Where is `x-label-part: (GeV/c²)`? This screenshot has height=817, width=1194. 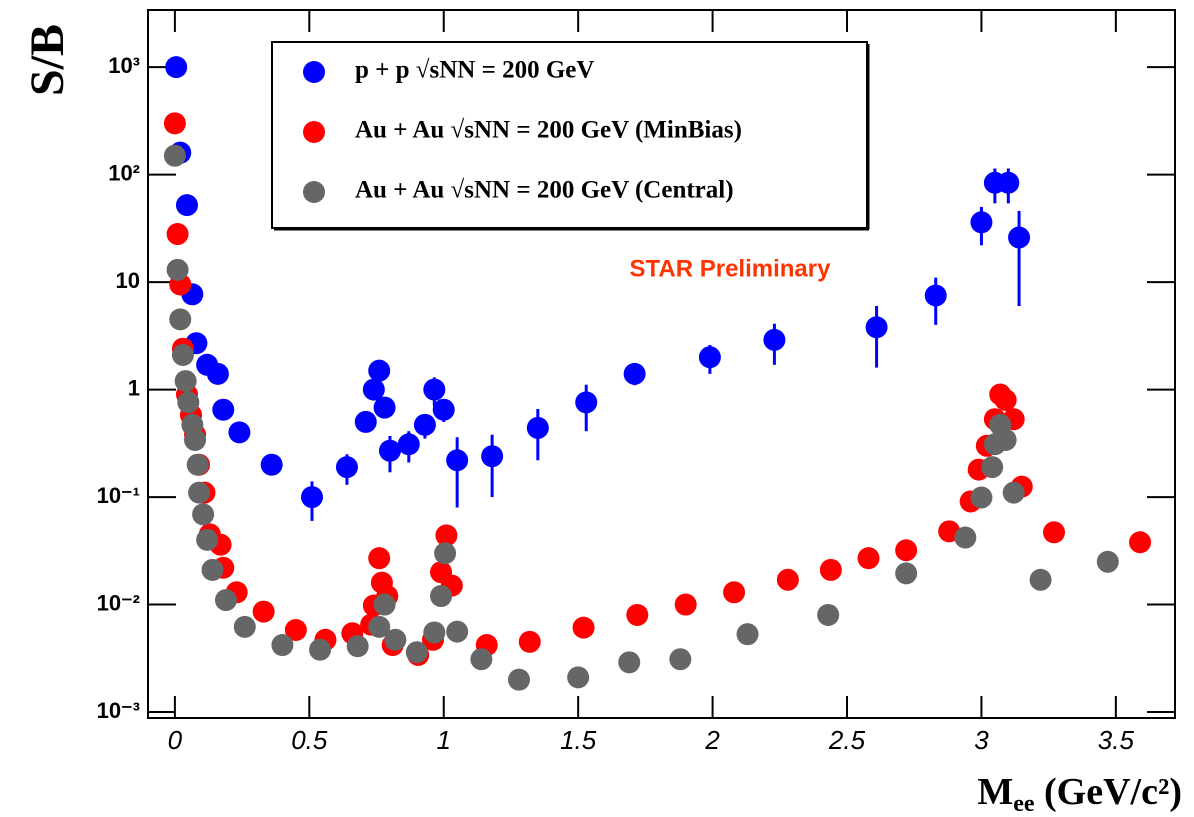
x-label-part: (GeV/c²) is located at coordinates (1109, 792).